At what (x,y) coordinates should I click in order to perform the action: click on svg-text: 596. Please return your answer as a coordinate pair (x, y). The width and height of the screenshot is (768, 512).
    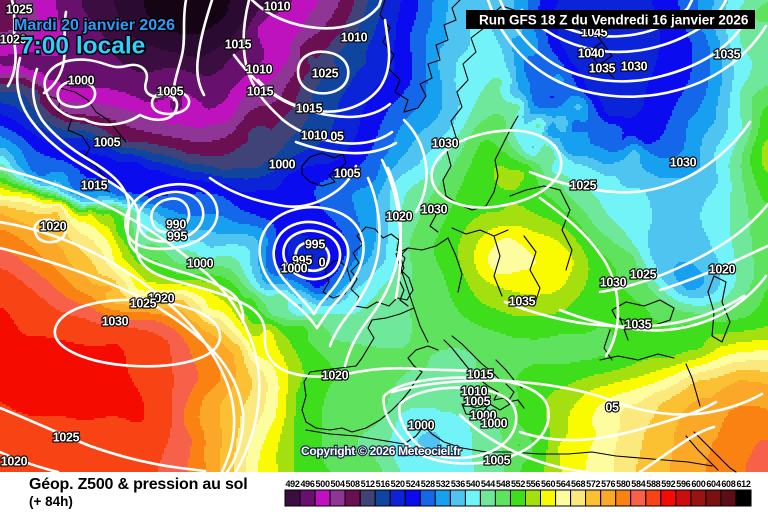
    Looking at the image, I should click on (683, 484).